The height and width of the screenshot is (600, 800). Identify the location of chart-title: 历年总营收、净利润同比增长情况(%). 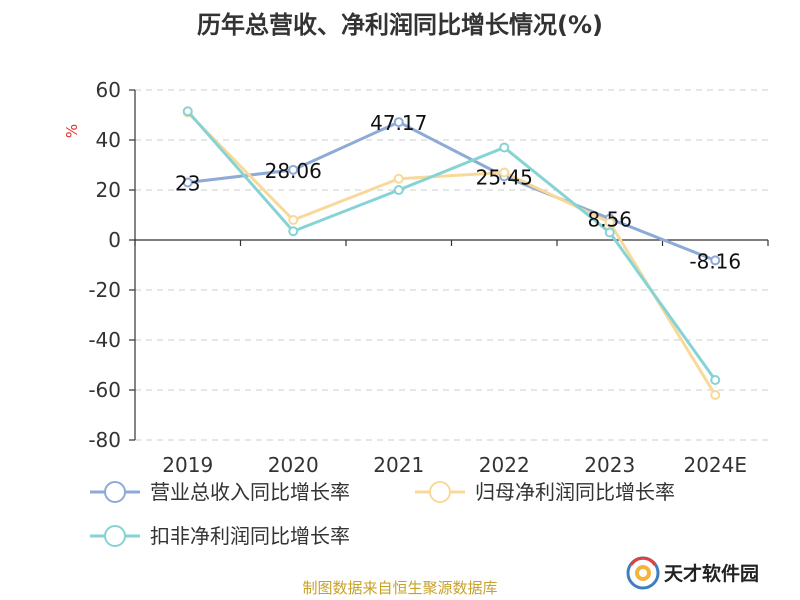
(400, 25).